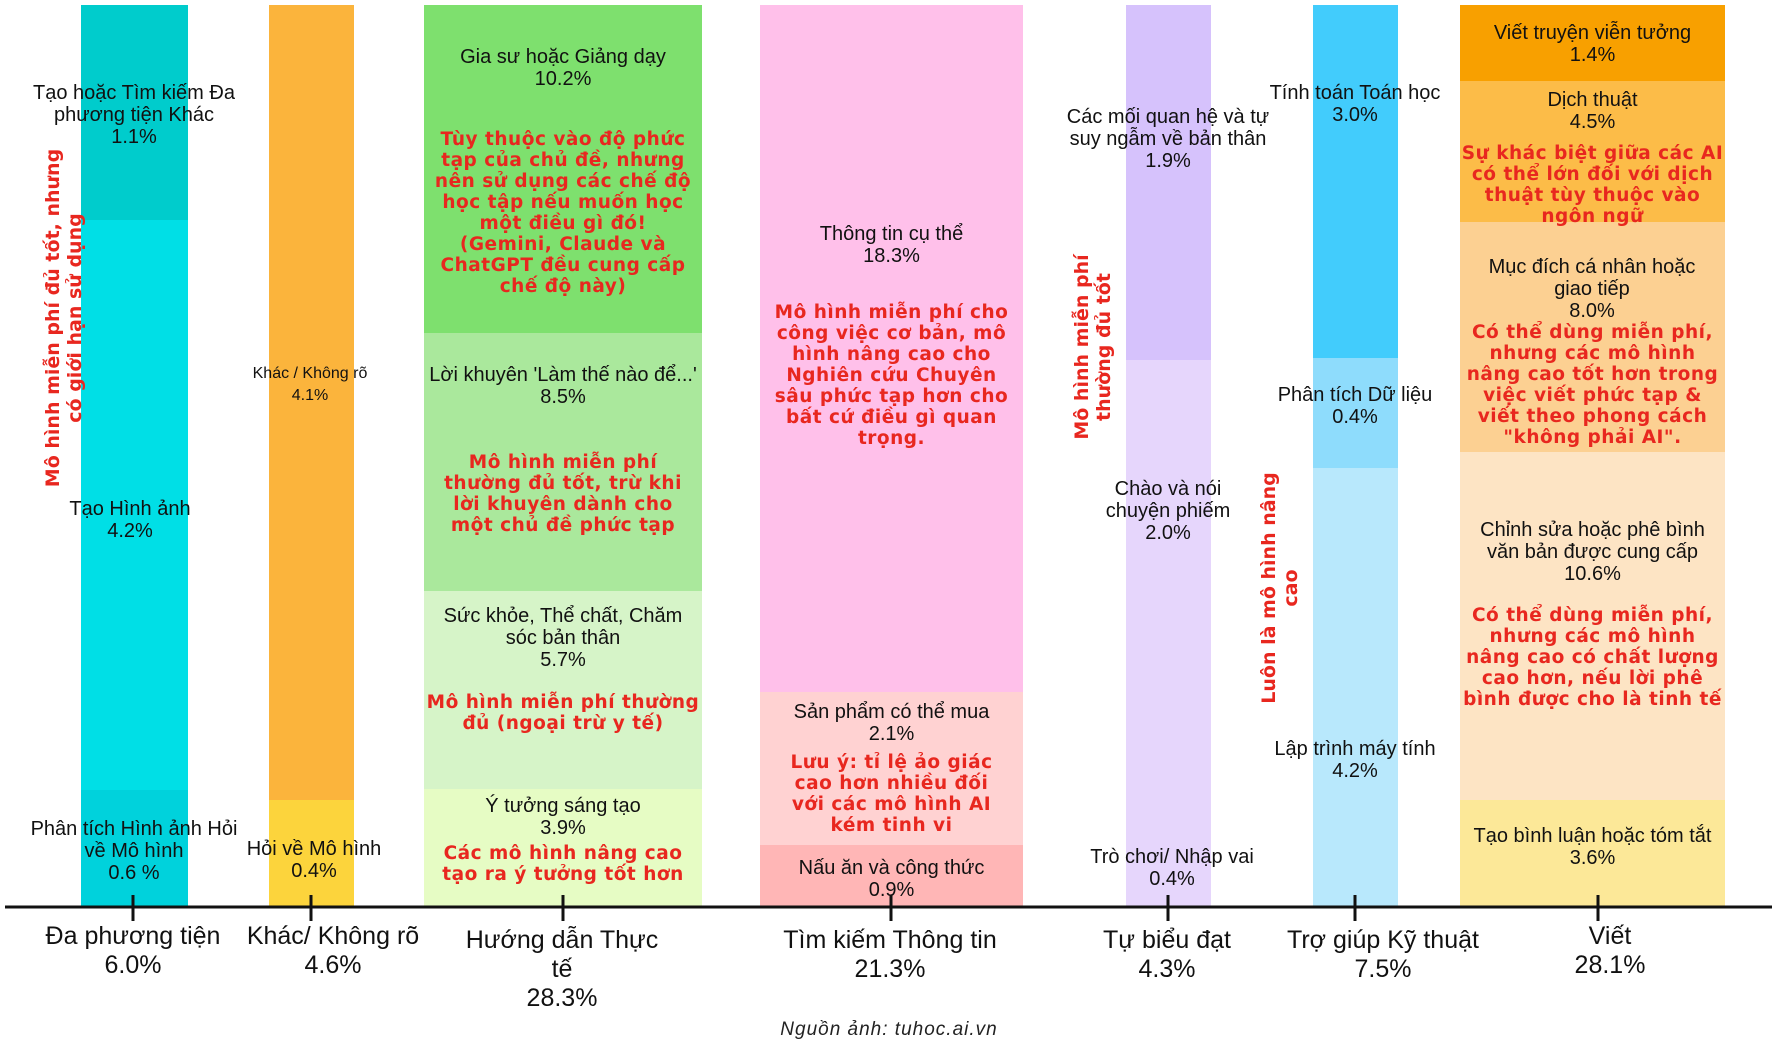 This screenshot has width=1778, height=1064. What do you see at coordinates (1592, 311) in the screenshot?
I see `segment-value: 8.0%` at bounding box center [1592, 311].